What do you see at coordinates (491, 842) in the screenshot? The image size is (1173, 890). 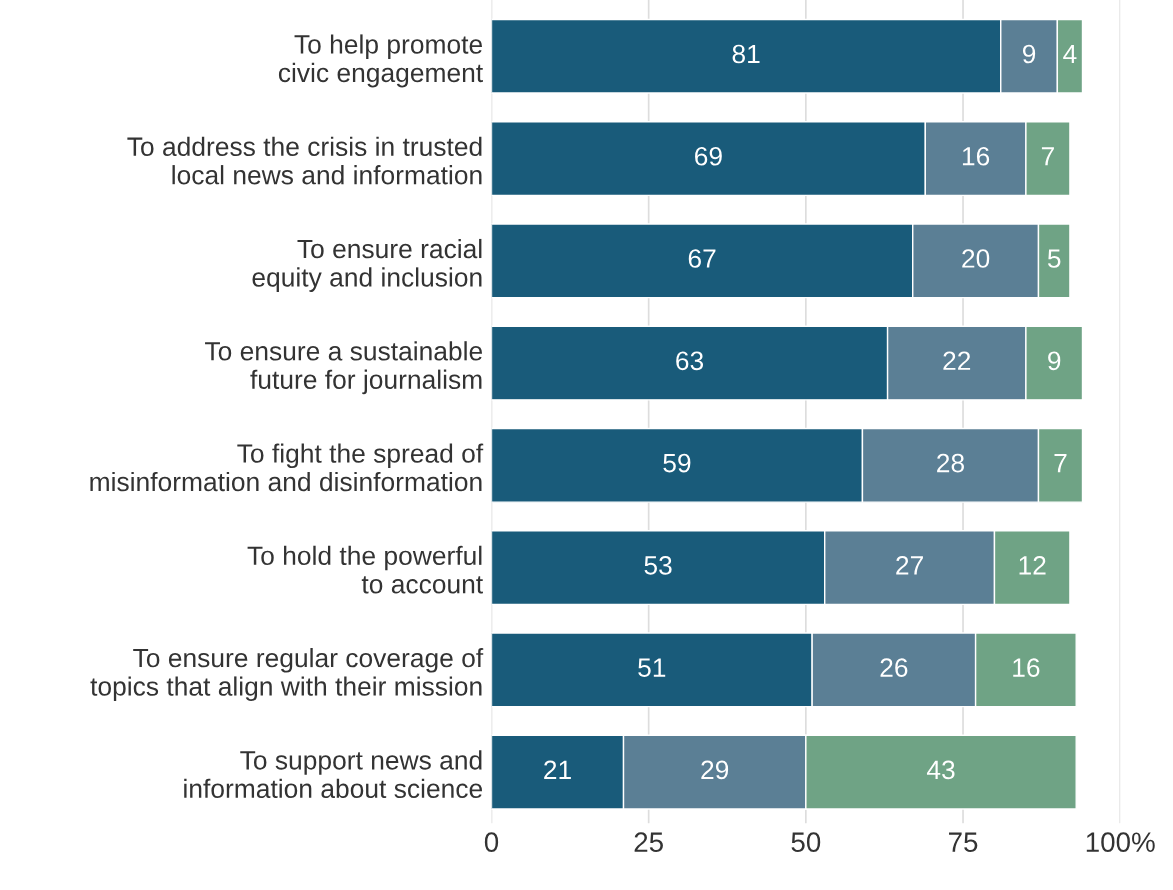 I see `x-tick-label: 0` at bounding box center [491, 842].